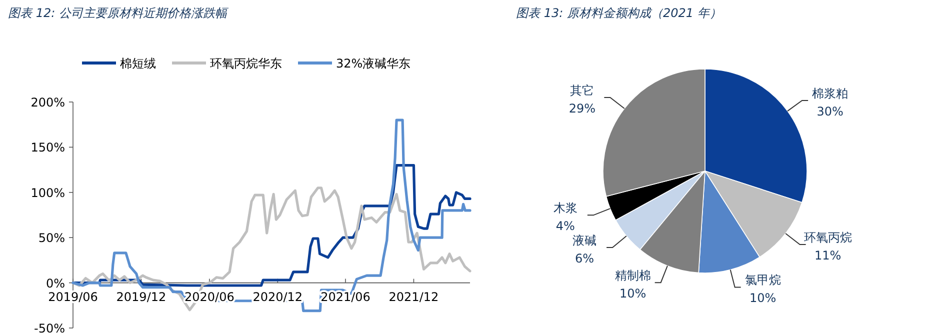 The width and height of the screenshot is (933, 336). What do you see at coordinates (246, 63) in the screenshot?
I see `legend-label: 环氧丙烷华东` at bounding box center [246, 63].